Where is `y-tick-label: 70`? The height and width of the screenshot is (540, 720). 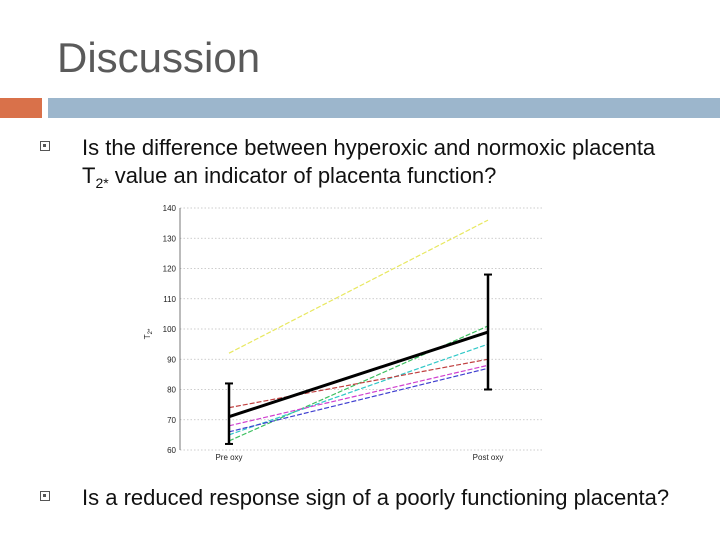
y-tick-label: 70 is located at coordinates (171, 420).